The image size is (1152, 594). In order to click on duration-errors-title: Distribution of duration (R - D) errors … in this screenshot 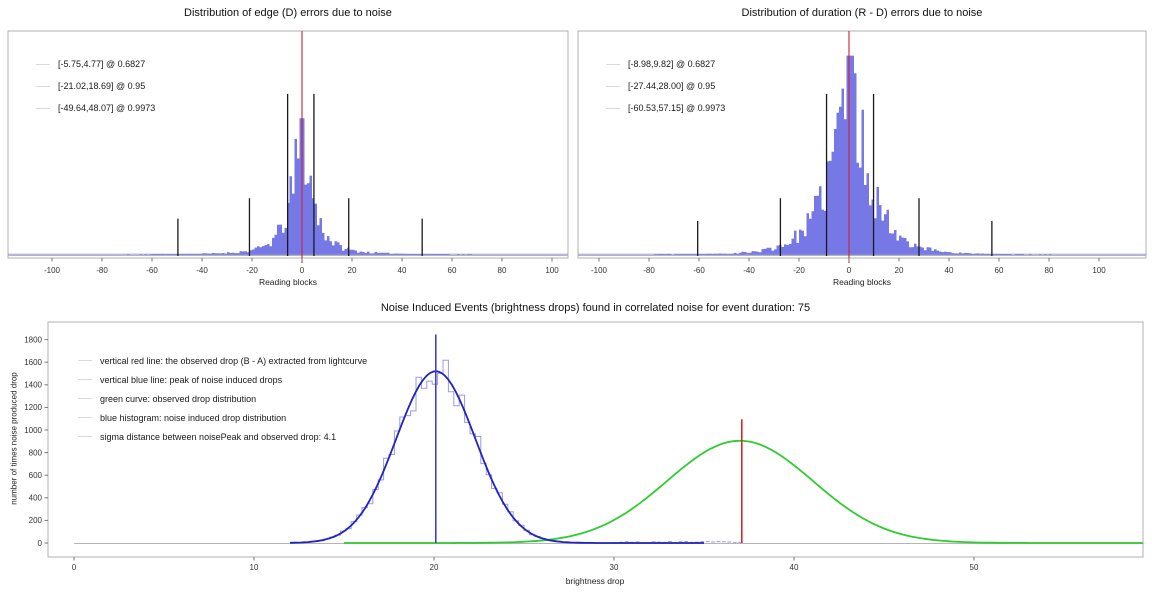, I will do `click(862, 13)`.